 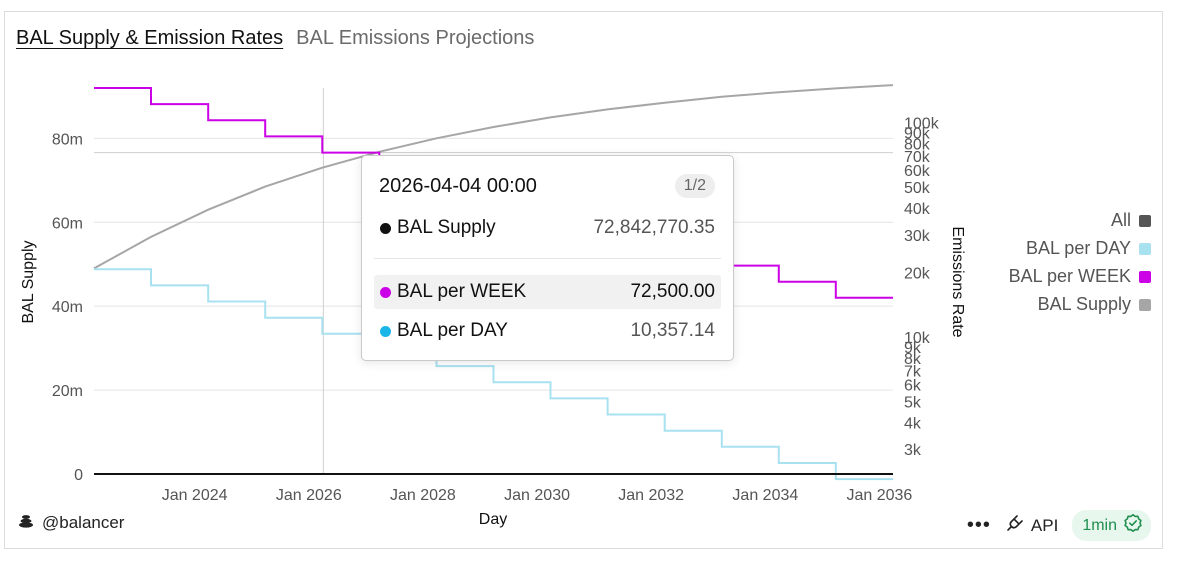 I want to click on tooltip-value-bal-per-day: 10,357.14, so click(x=672, y=330).